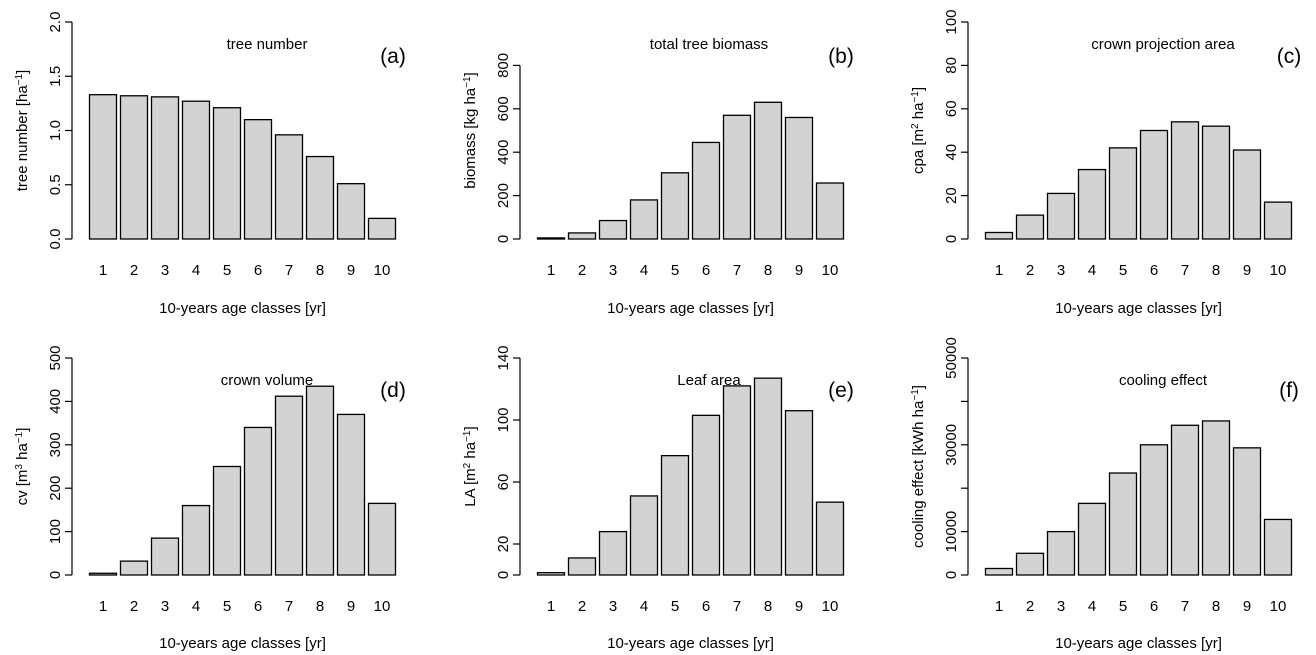 This screenshot has width=1316, height=655. I want to click on y-axis-label: LA [m2 ha−1], so click(471, 466).